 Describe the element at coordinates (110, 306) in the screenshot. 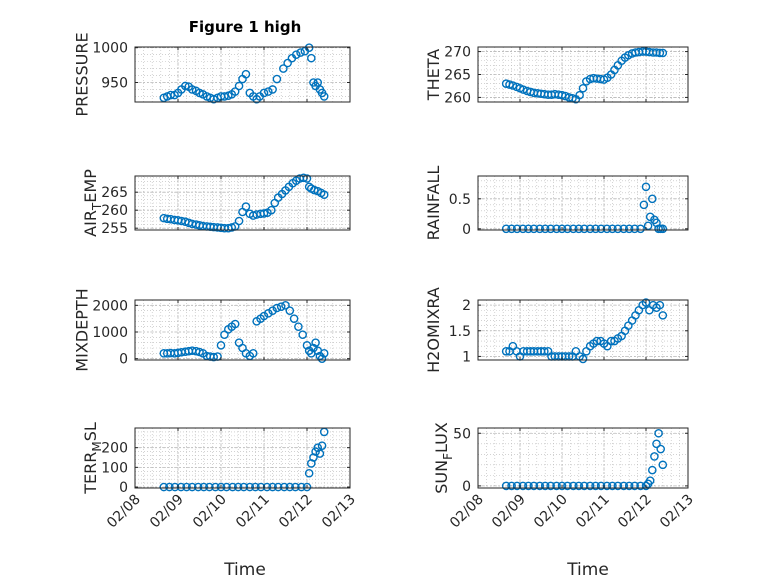

I see `y-tick-label: 2000` at that location.